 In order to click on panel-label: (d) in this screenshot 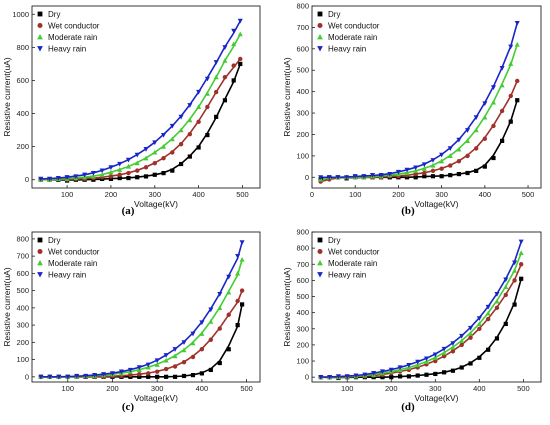, I will do `click(408, 407)`.